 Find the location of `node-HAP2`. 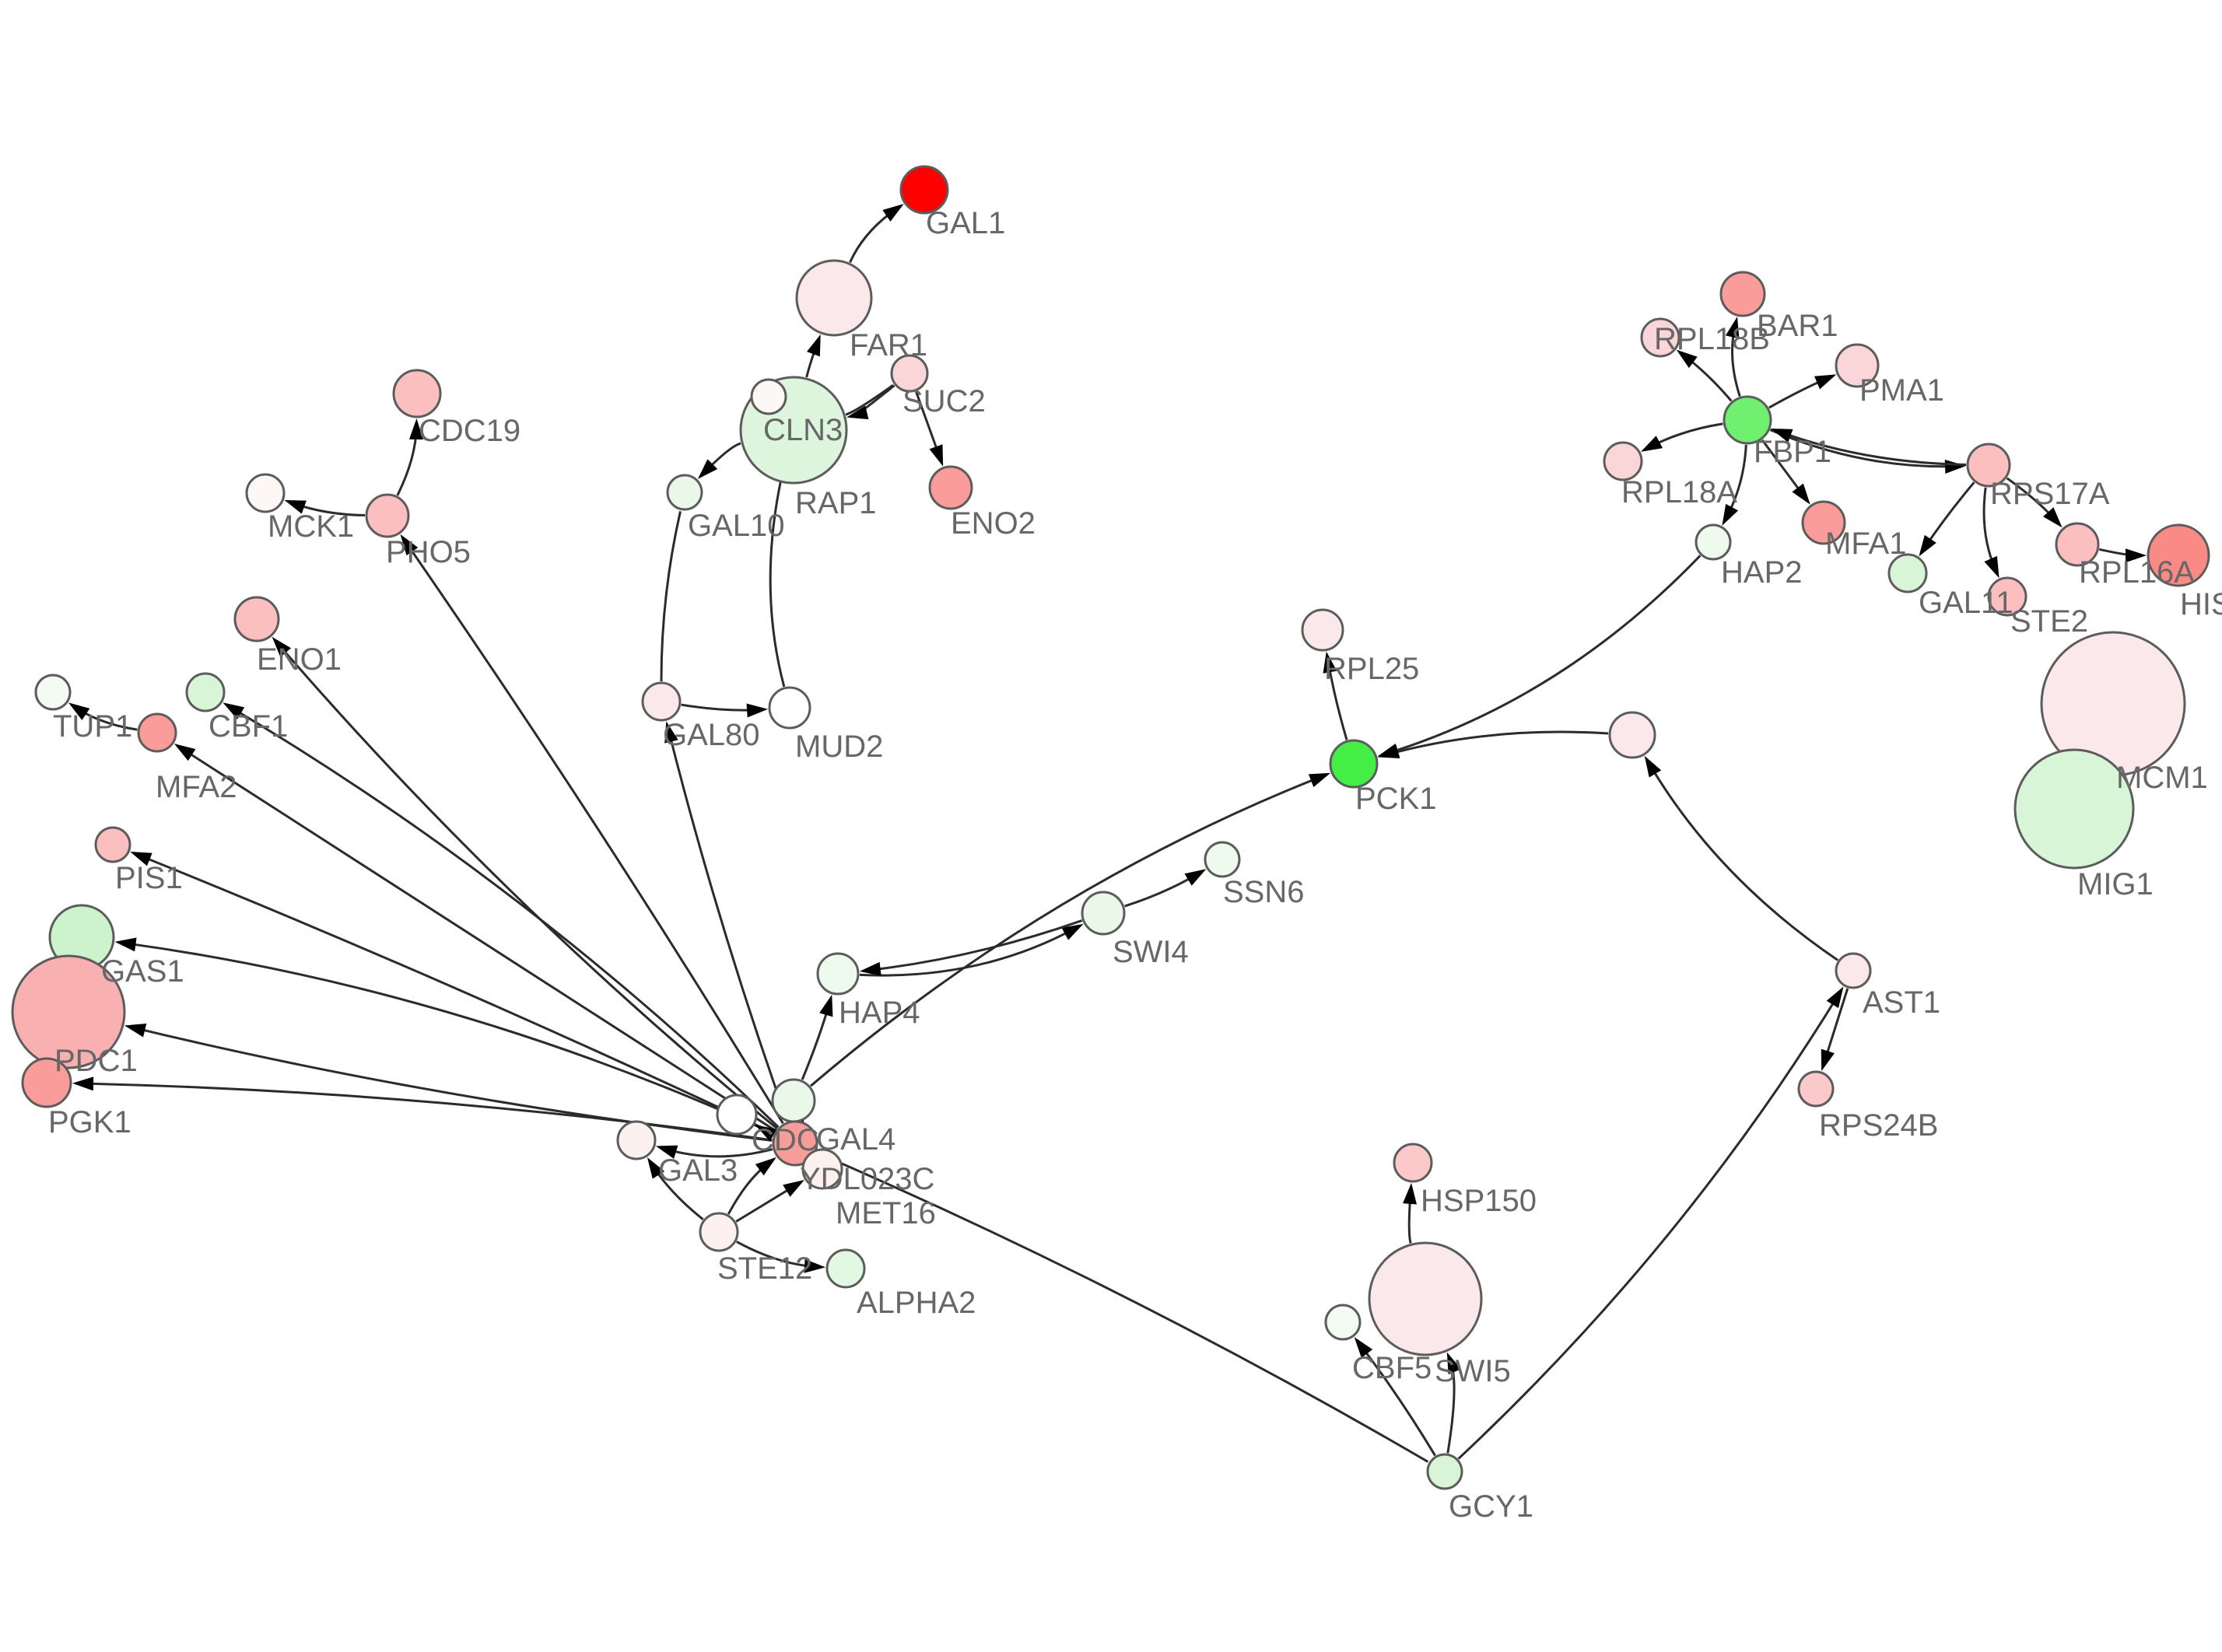

node-HAP2 is located at coordinates (1714, 542).